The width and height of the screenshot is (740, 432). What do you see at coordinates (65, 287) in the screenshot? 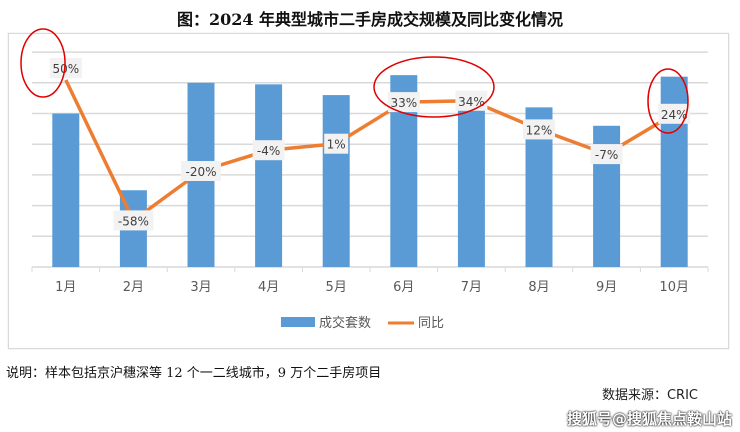
I see `x-tick-label: 1月` at bounding box center [65, 287].